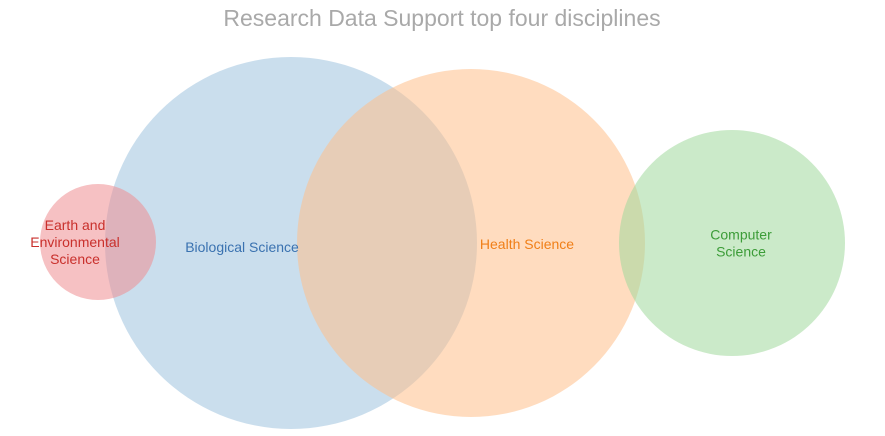 This screenshot has height=436, width=885. I want to click on set-label: Earth and Environmental Science, so click(75, 242).